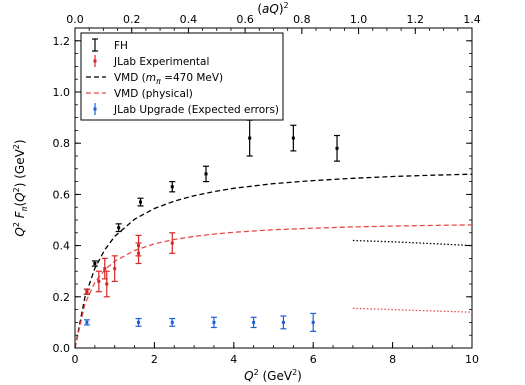  I want to click on y-tick-label: 0.2, so click(62, 297).